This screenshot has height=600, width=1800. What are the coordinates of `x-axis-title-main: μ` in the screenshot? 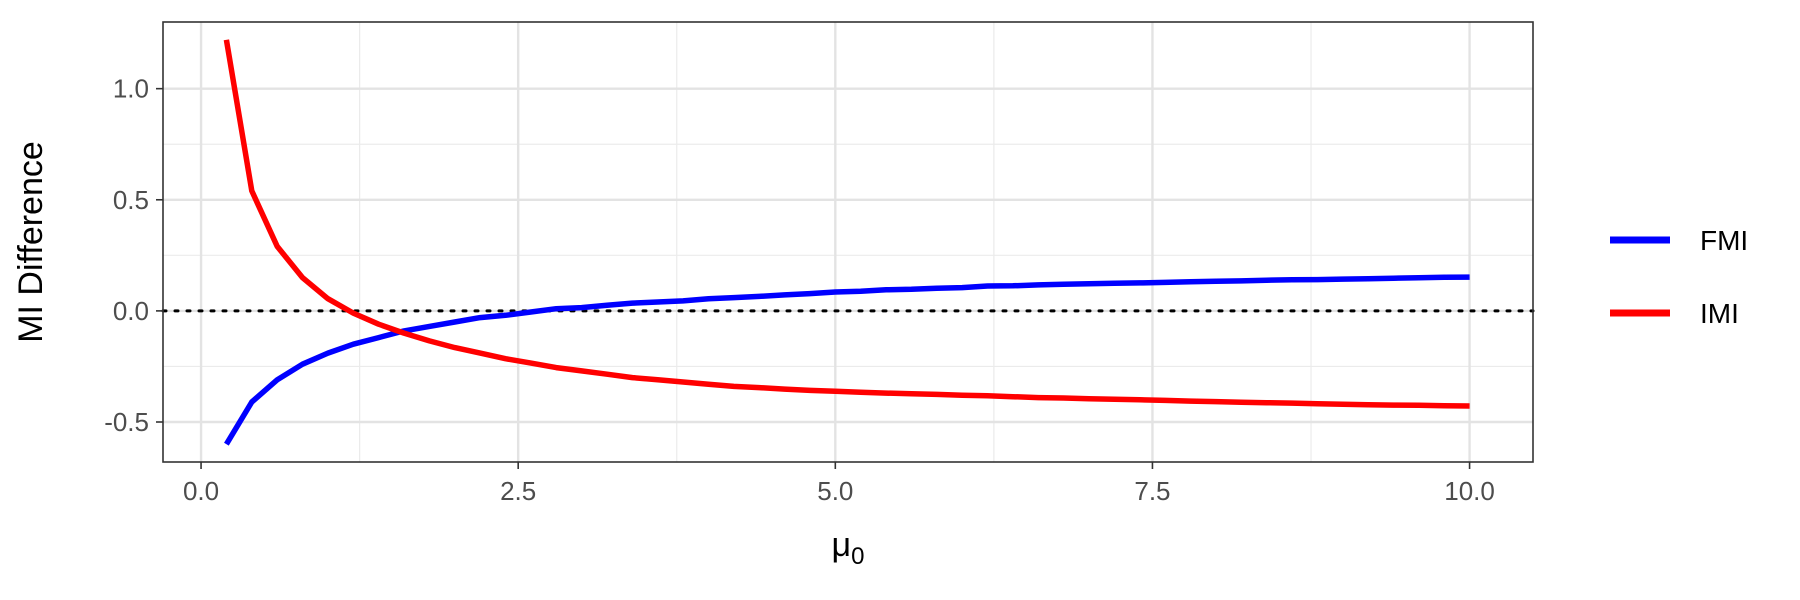 It's located at (842, 545).